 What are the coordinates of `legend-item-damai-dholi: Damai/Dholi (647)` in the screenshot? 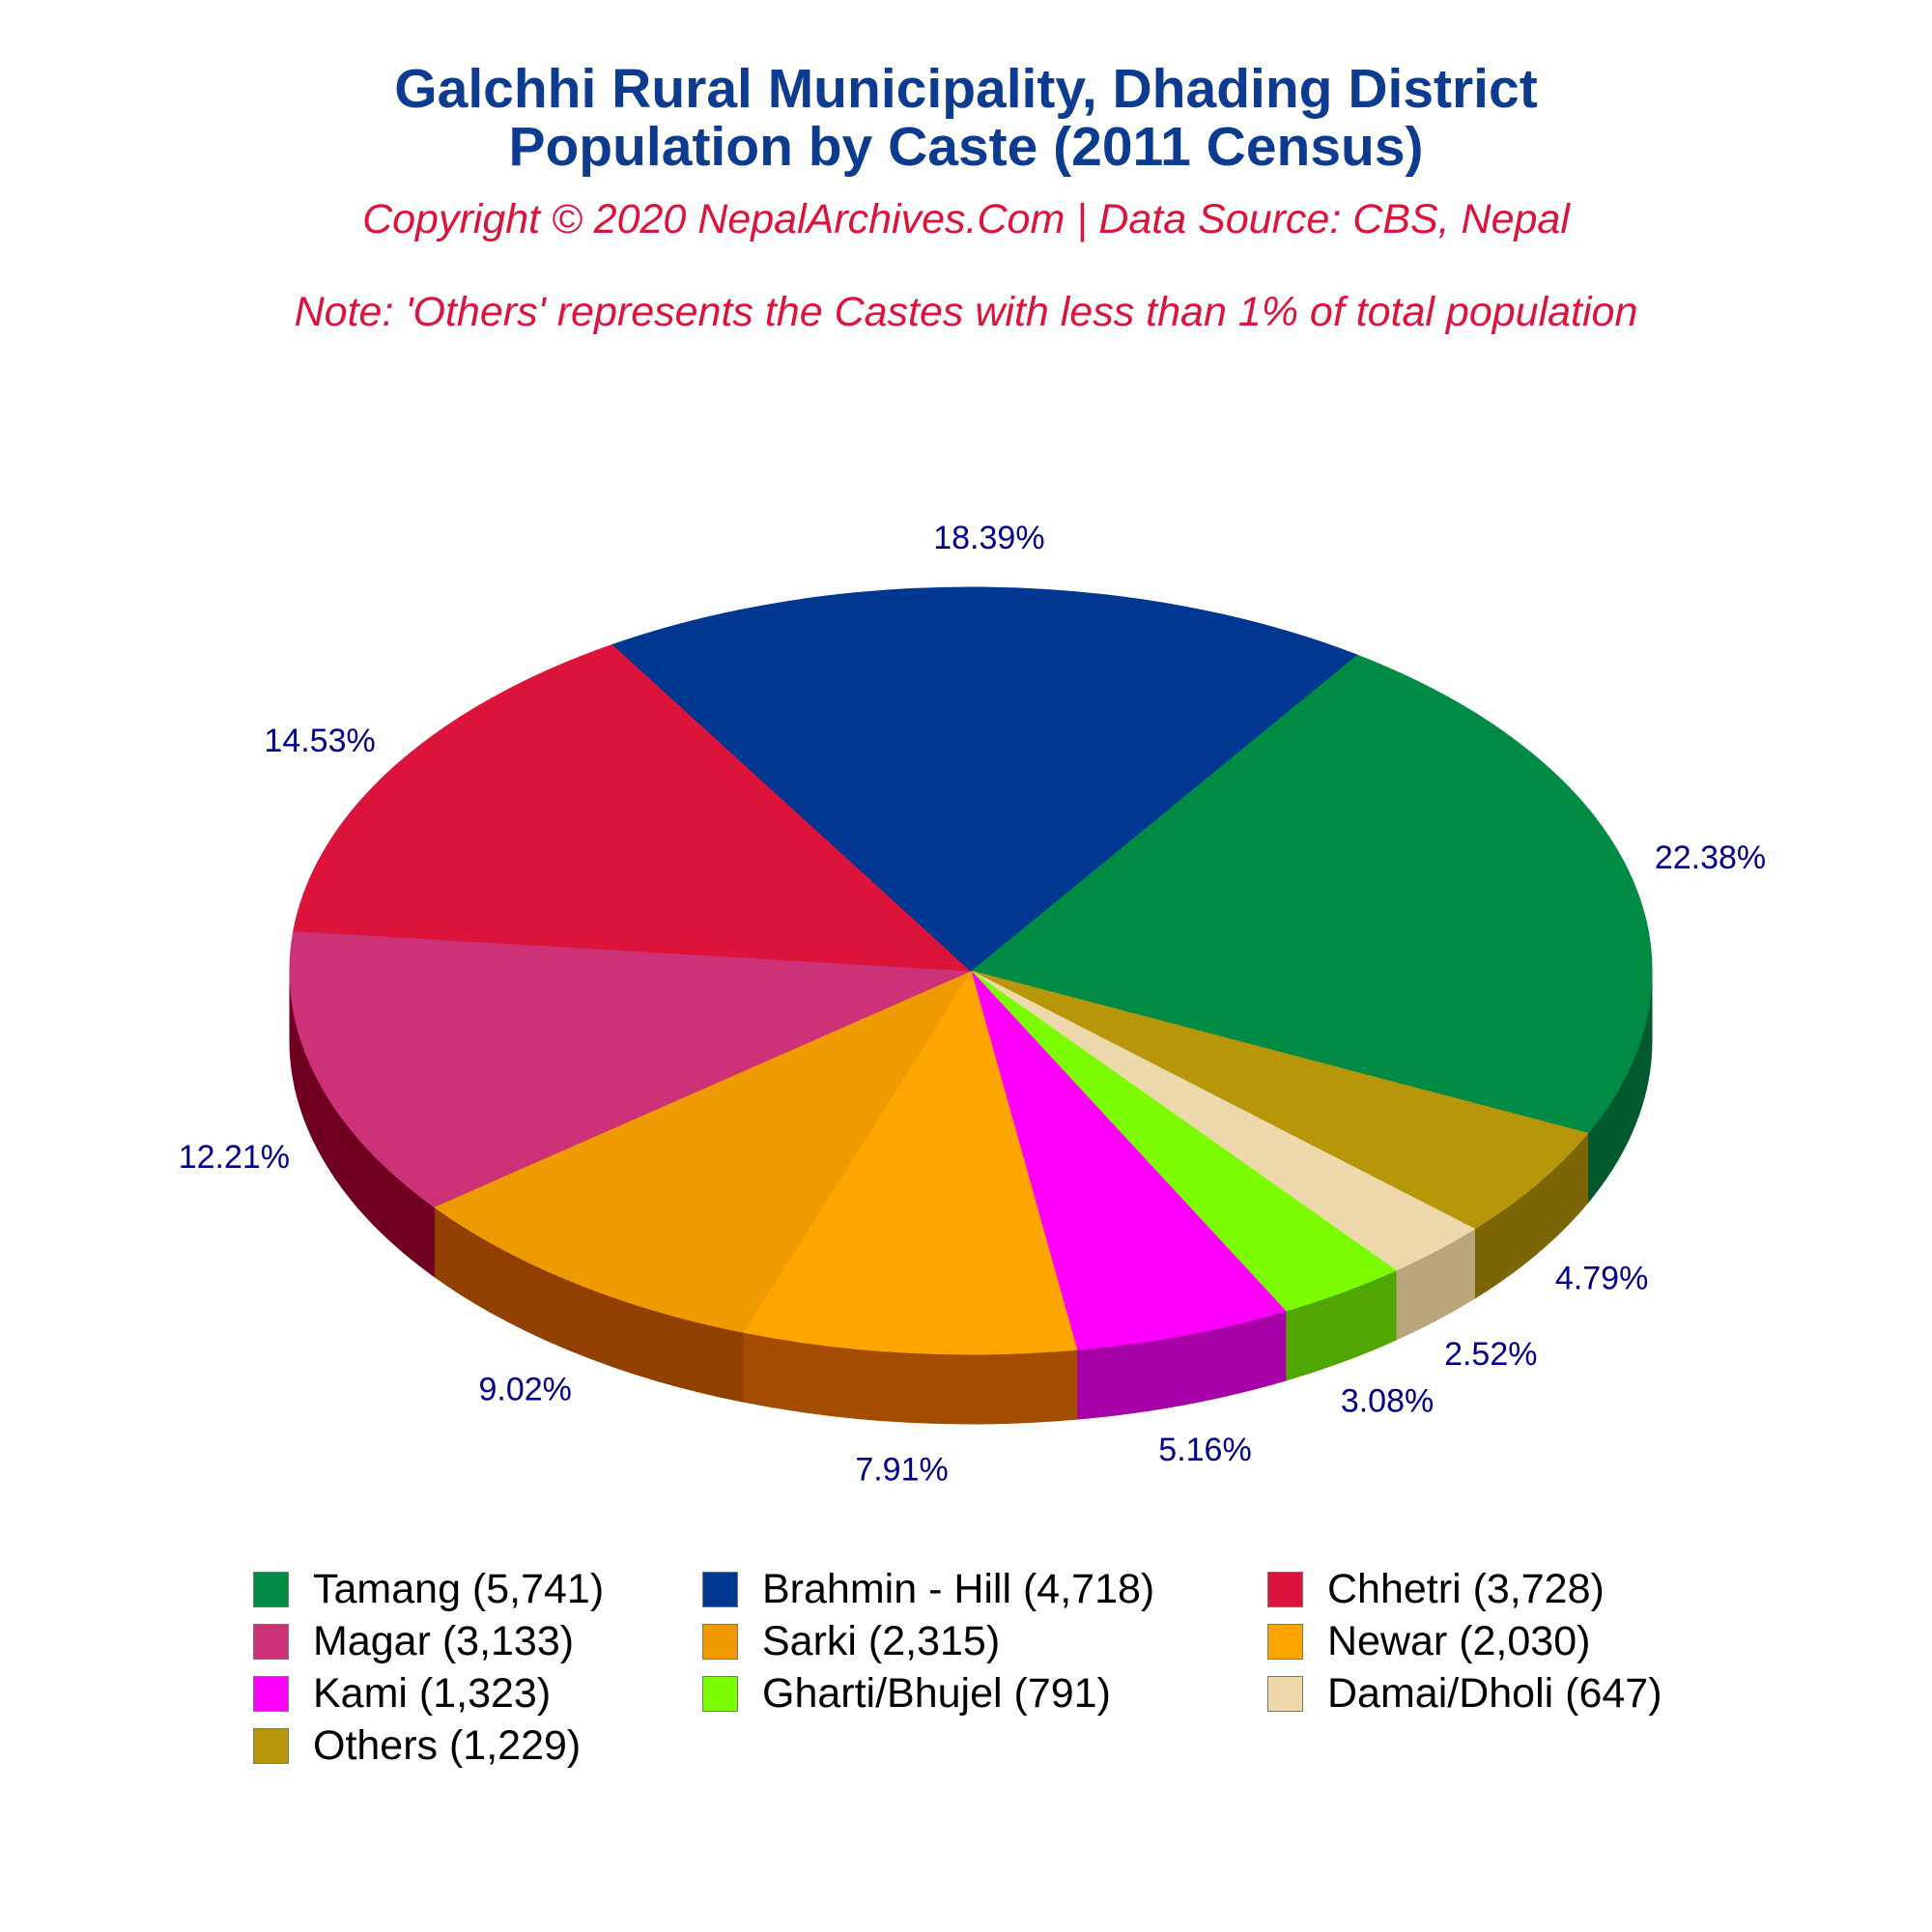 It's located at (1464, 1693).